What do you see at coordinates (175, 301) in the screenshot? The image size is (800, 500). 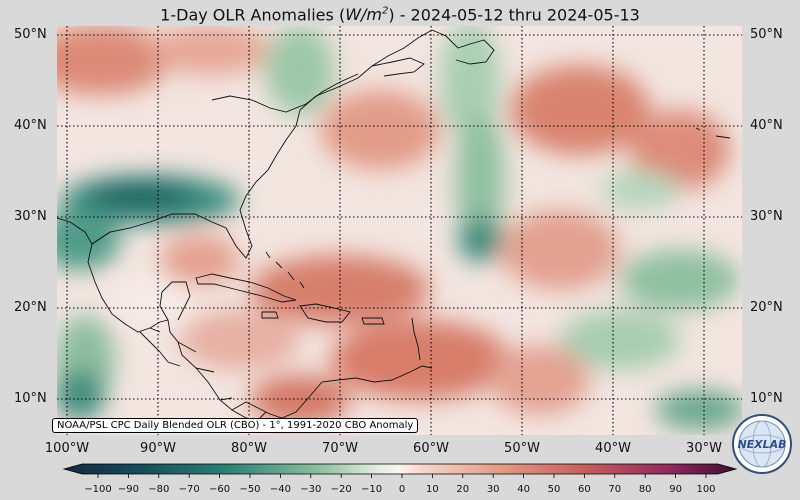 I see `yucatan-coast` at bounding box center [175, 301].